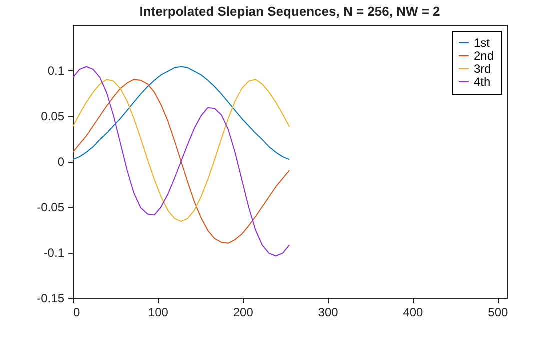  What do you see at coordinates (483, 69) in the screenshot?
I see `legend-label: 3rd` at bounding box center [483, 69].